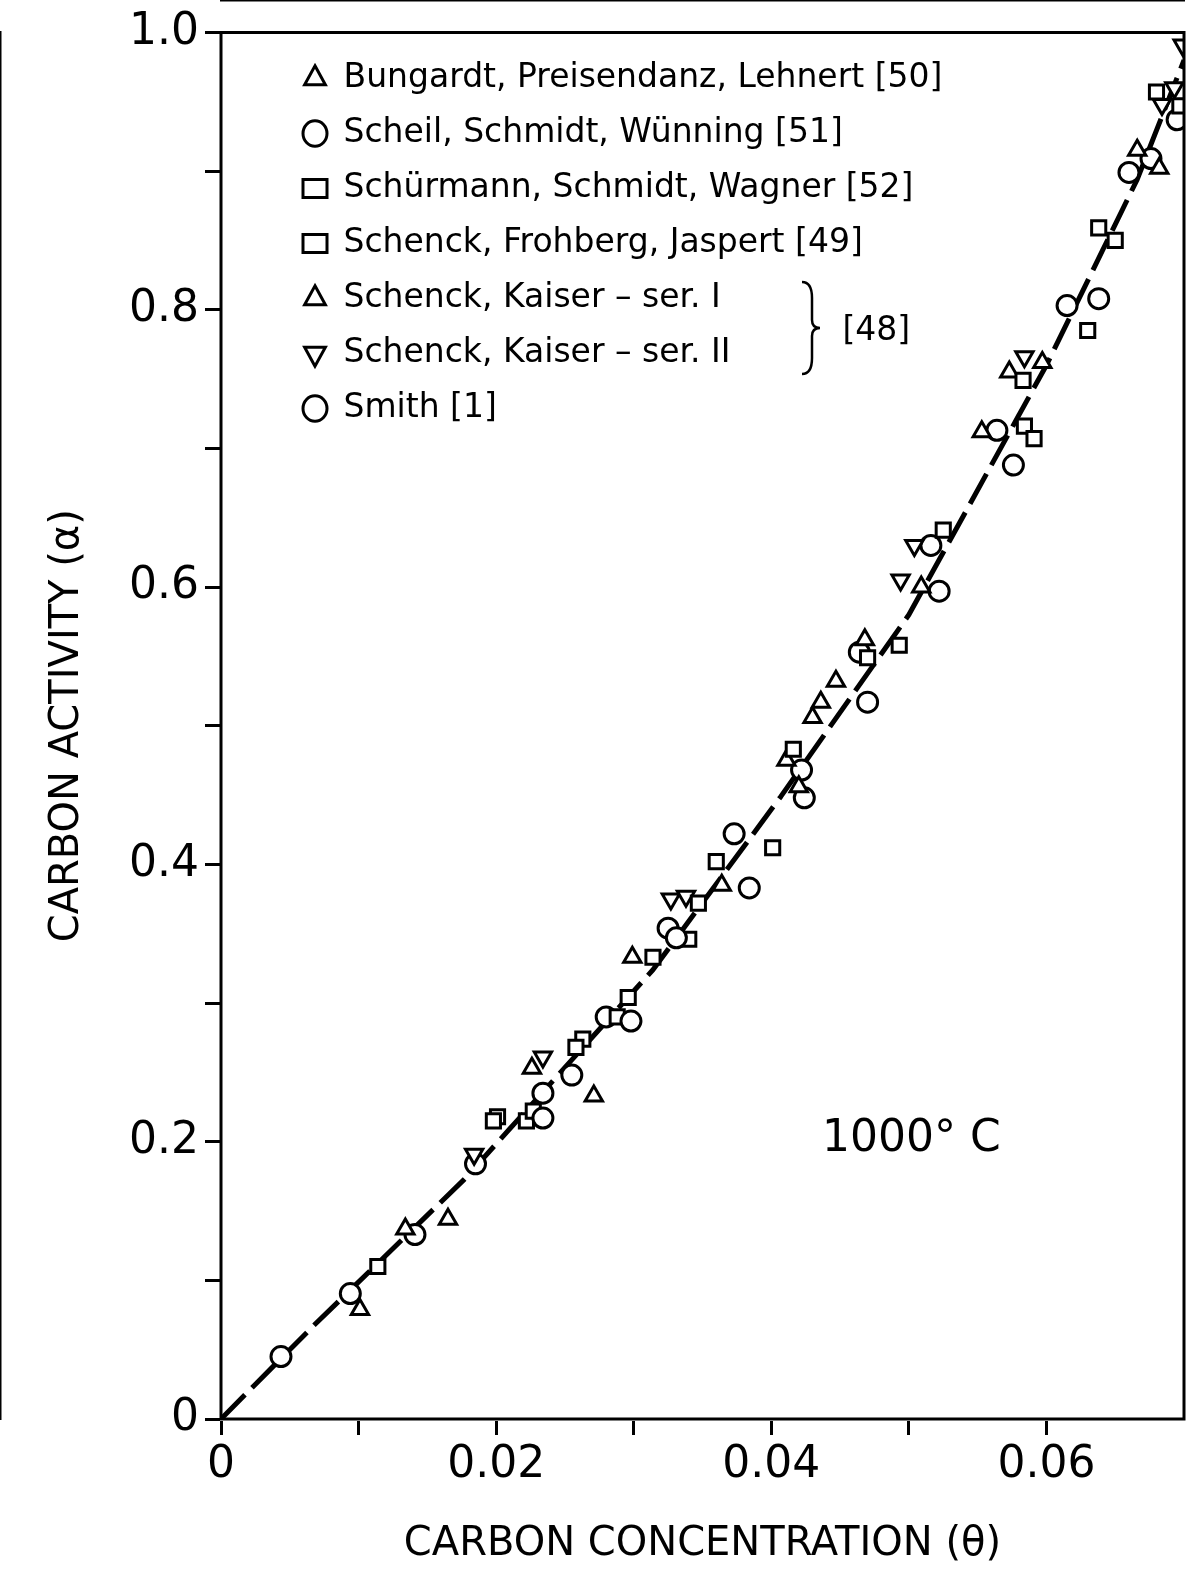  I want to click on x-axis-title: CARBON CONCENTRATION (θ), so click(702, 1541).